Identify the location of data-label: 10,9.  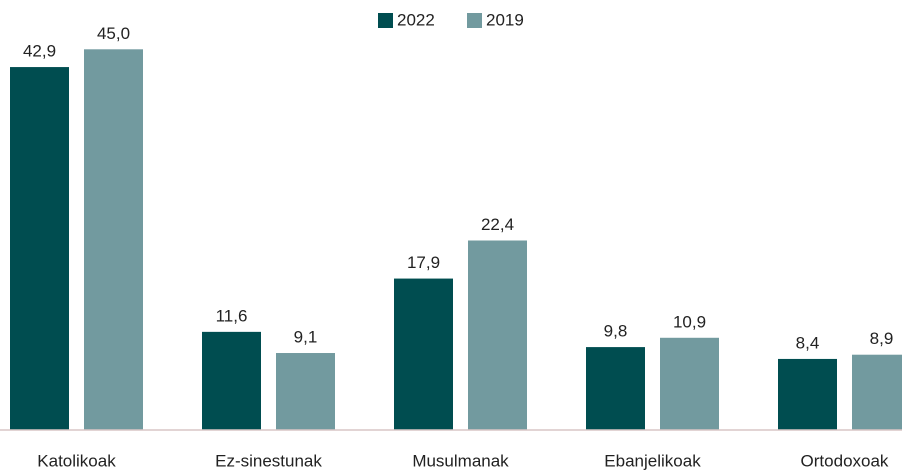
(689, 321).